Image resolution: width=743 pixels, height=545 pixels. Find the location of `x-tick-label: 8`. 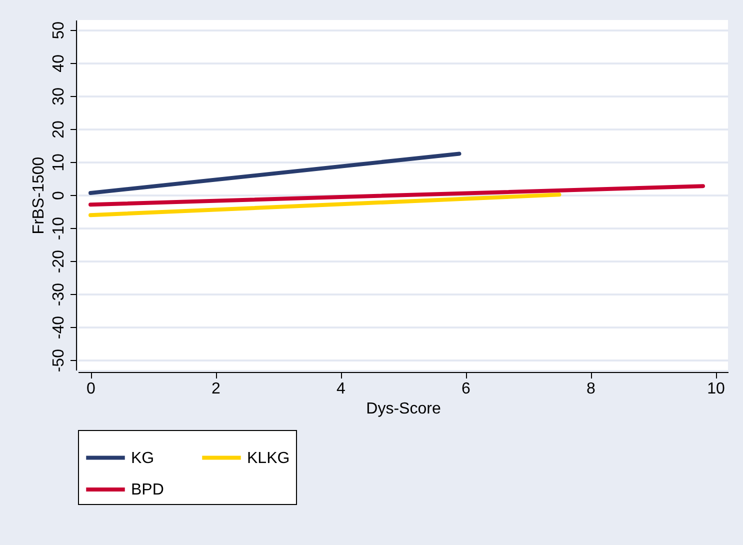

x-tick-label: 8 is located at coordinates (591, 389).